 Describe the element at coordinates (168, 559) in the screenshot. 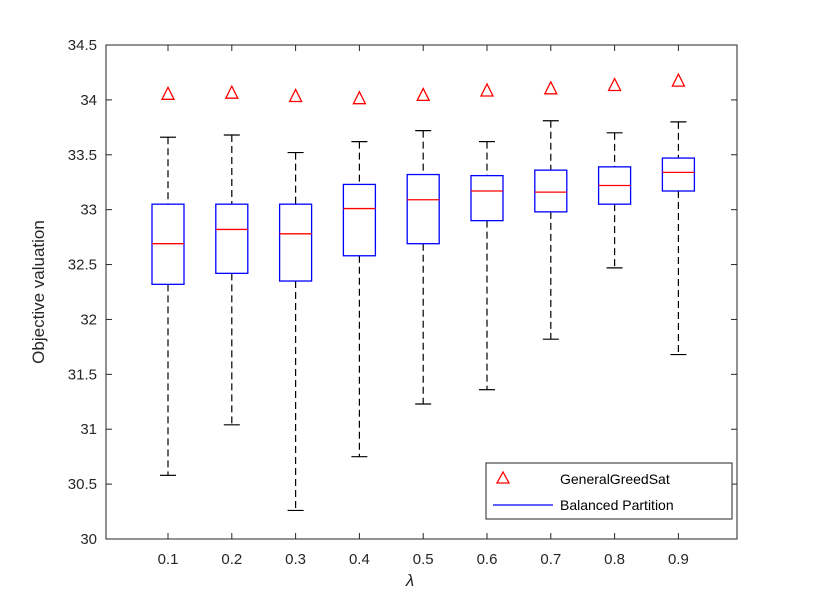

I see `x-tick-label: 0.1` at that location.